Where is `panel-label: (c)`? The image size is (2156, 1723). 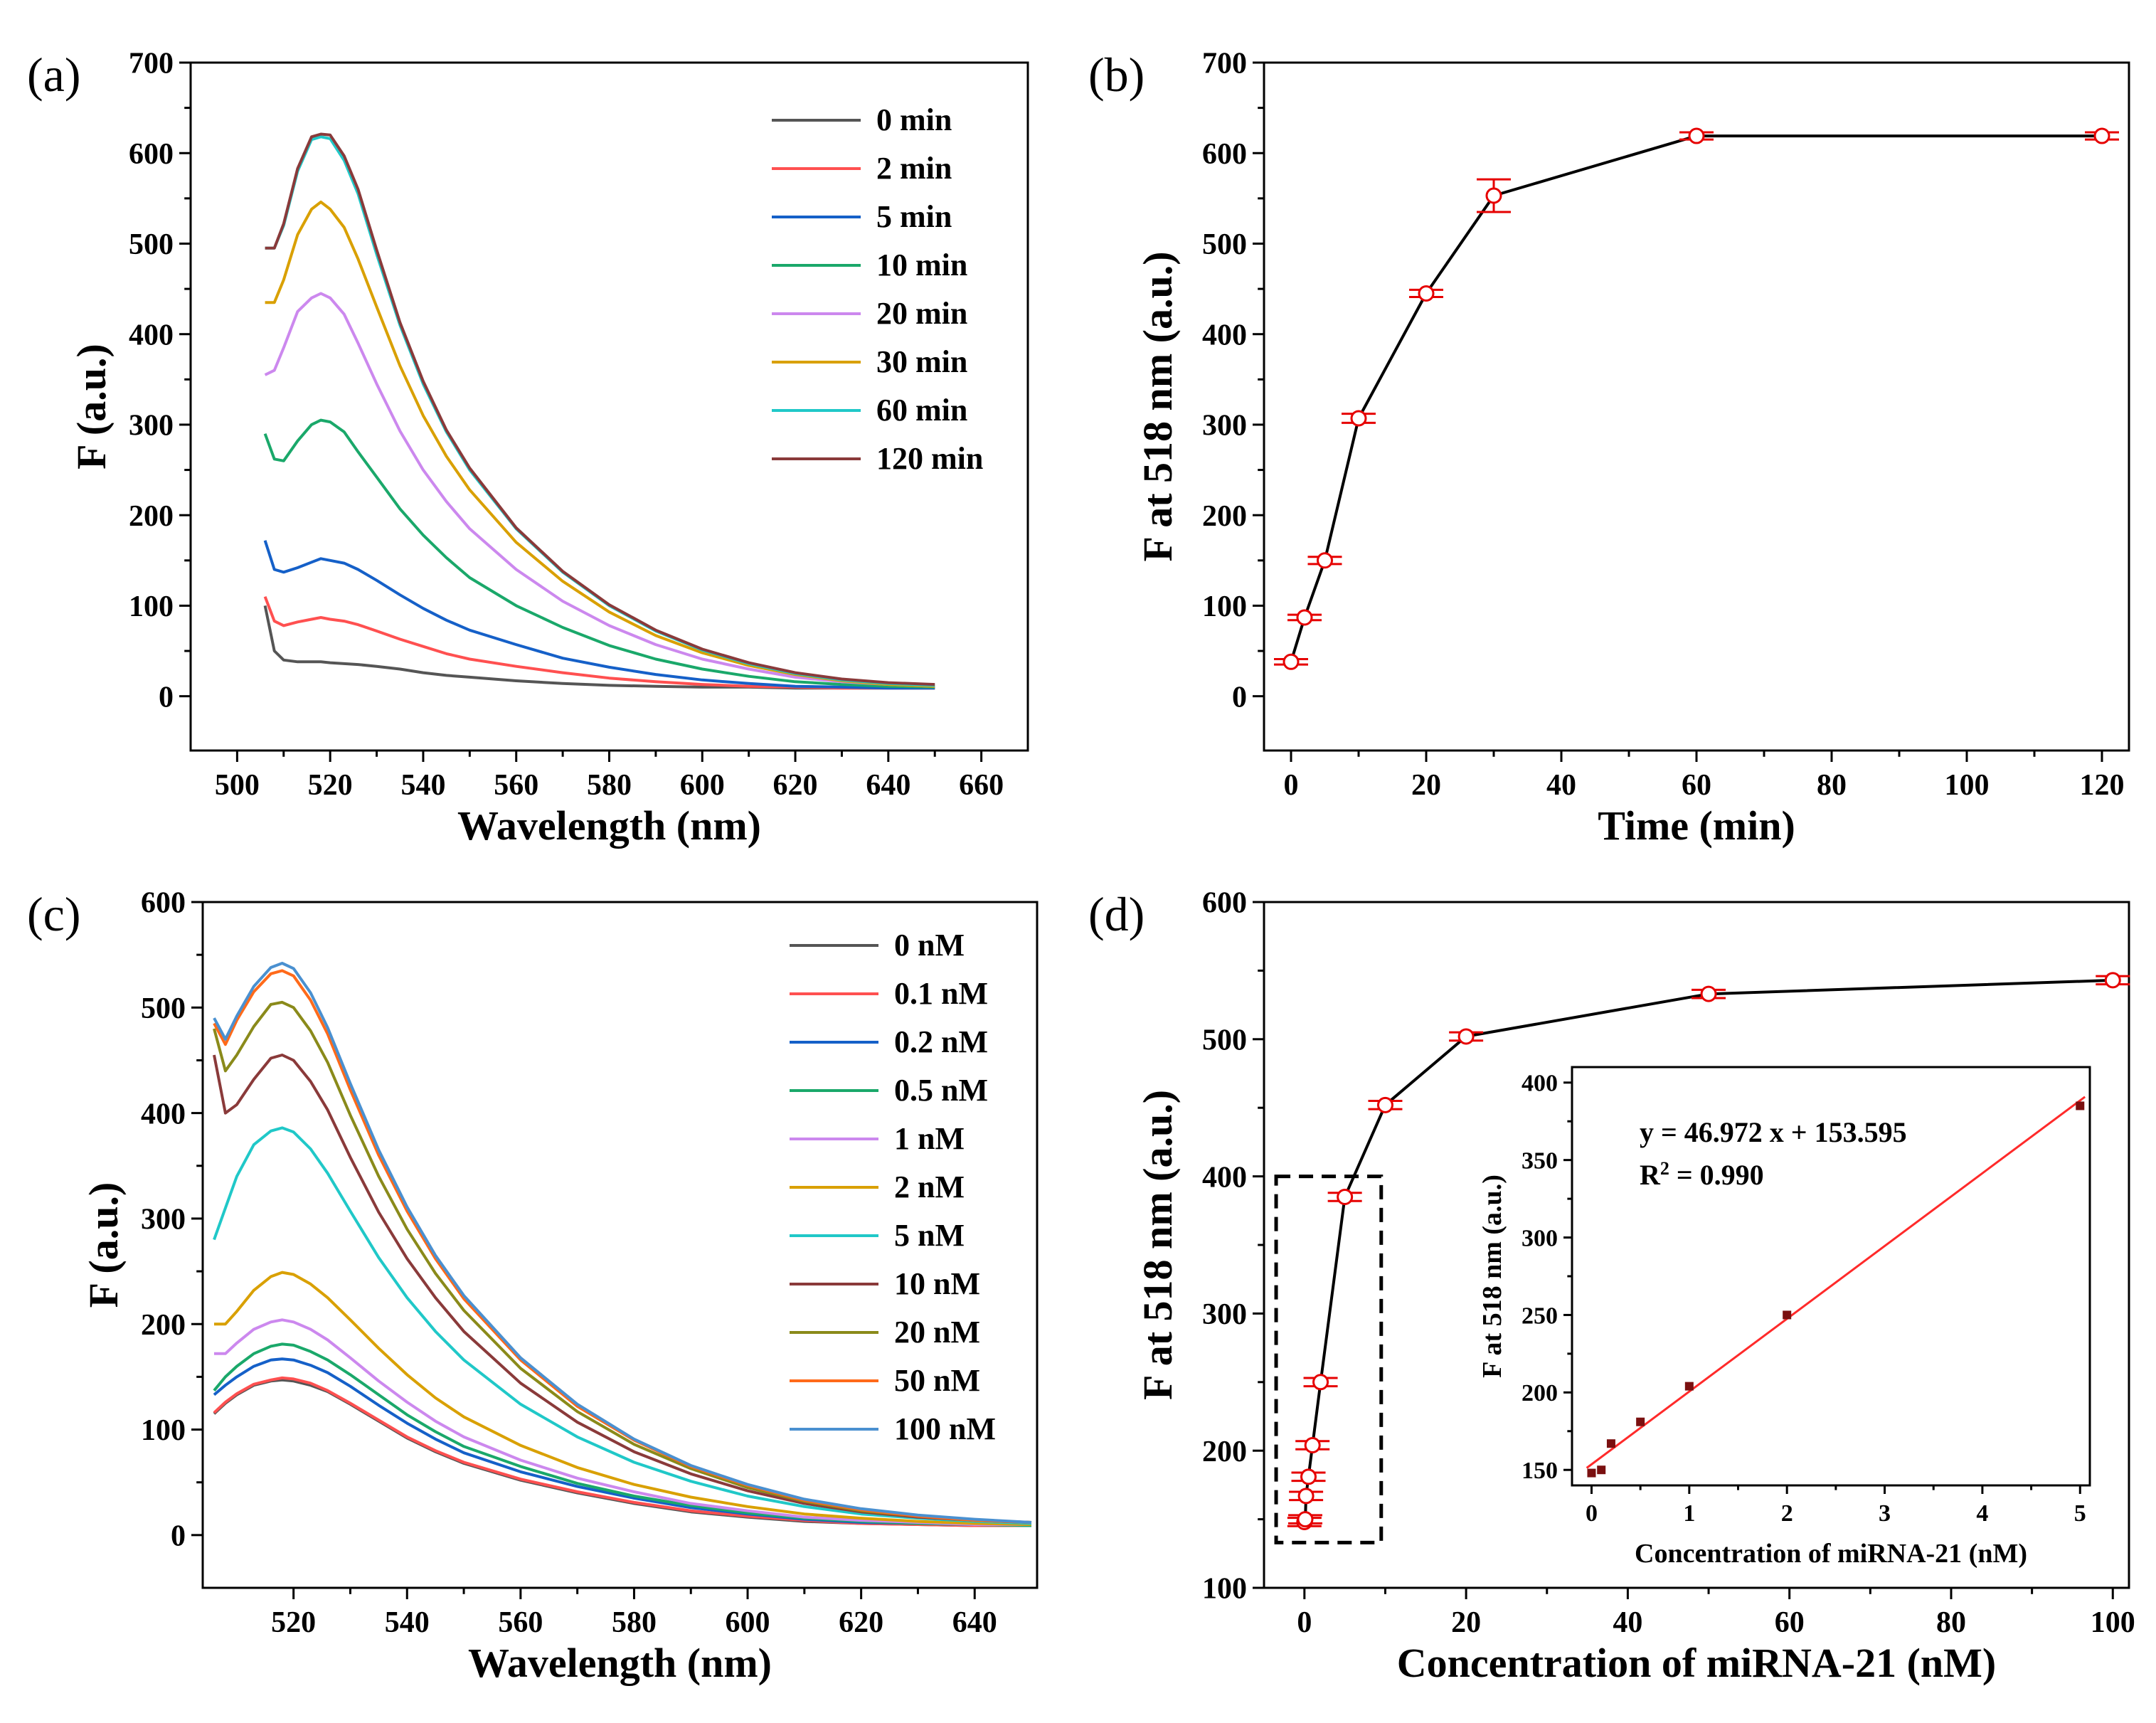
panel-label: (c) is located at coordinates (53, 914).